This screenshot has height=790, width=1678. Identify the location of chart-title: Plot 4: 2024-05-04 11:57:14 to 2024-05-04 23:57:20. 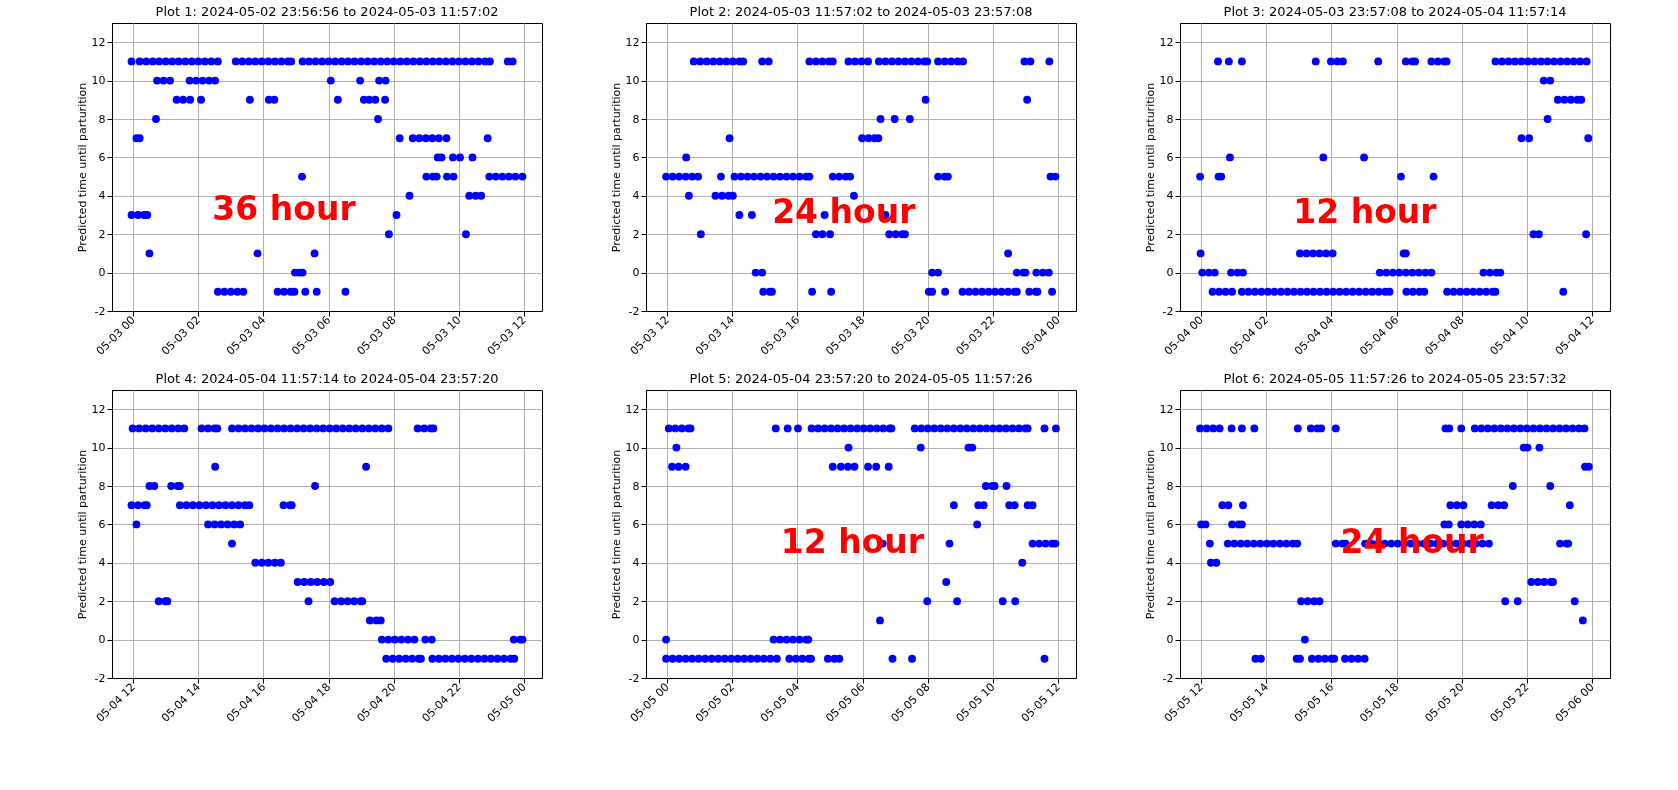
(327, 378).